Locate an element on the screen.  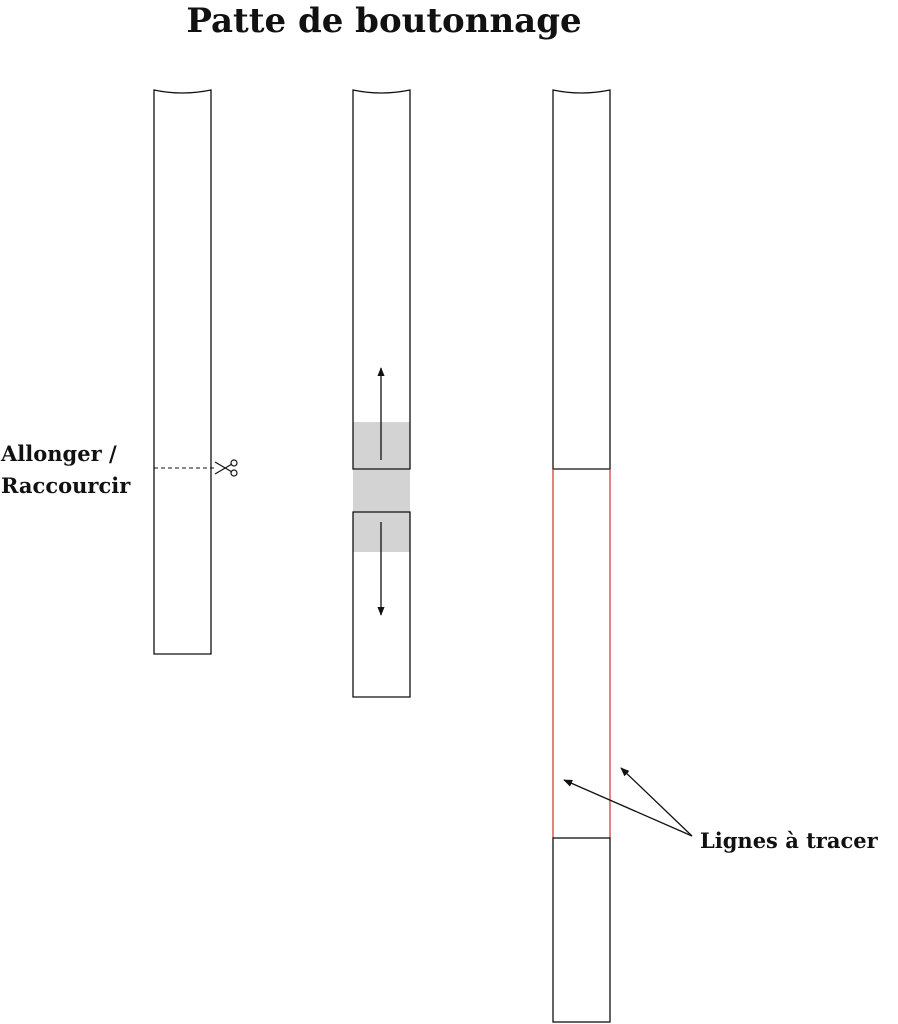
label: Raccourcir is located at coordinates (66, 485).